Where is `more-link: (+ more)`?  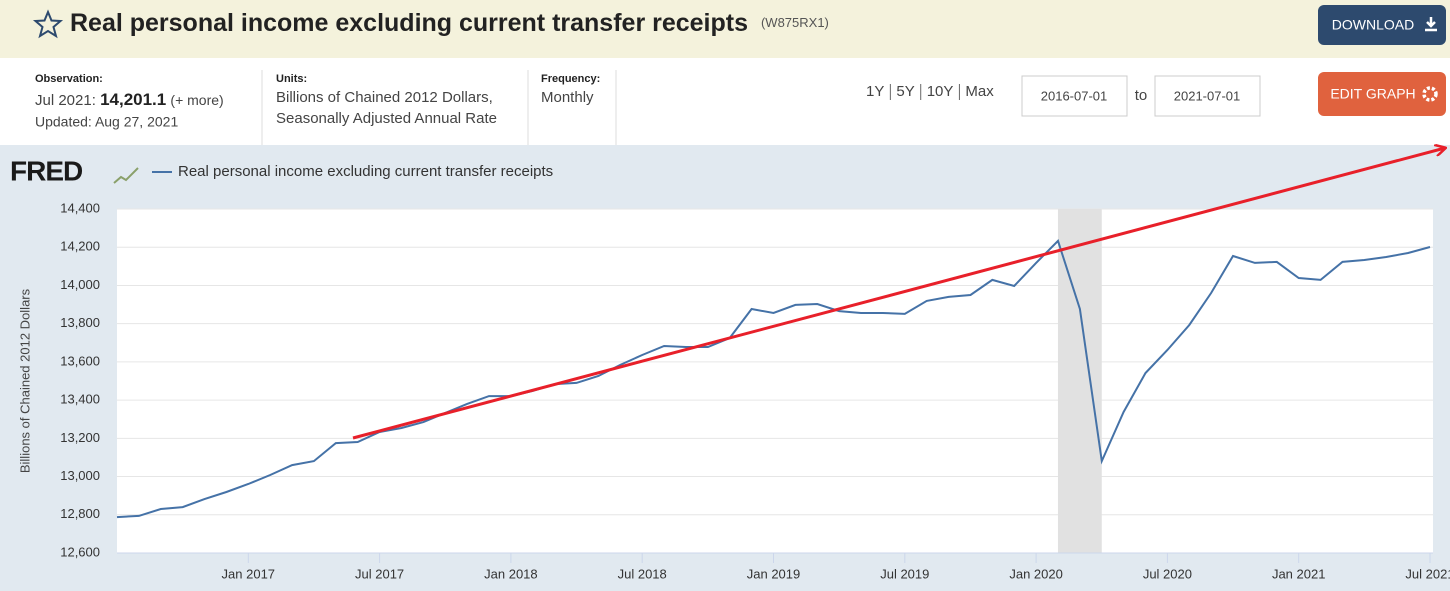
more-link: (+ more) is located at coordinates (196, 100).